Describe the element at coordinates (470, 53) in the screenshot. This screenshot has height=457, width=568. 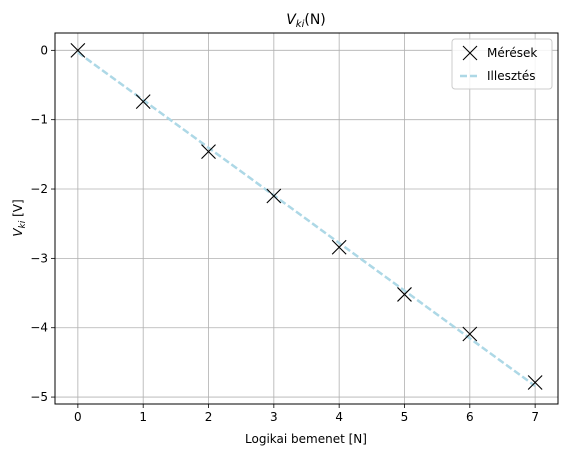
I see `legend-marker-meresek` at that location.